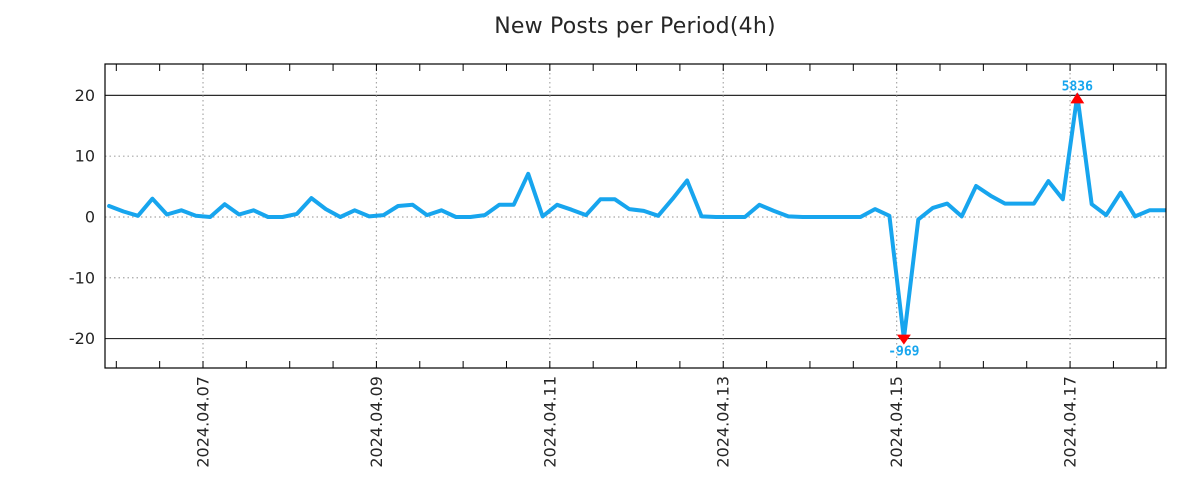  Describe the element at coordinates (903, 339) in the screenshot. I see `min-marker-icon` at that location.